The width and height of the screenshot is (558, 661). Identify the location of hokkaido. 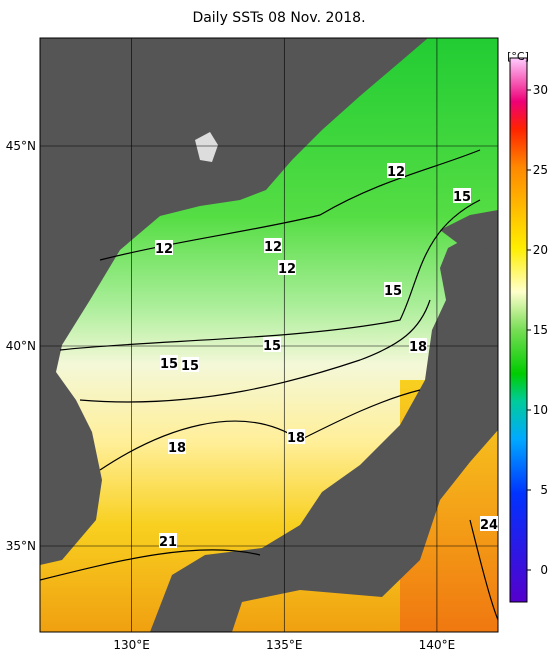
(469, 230).